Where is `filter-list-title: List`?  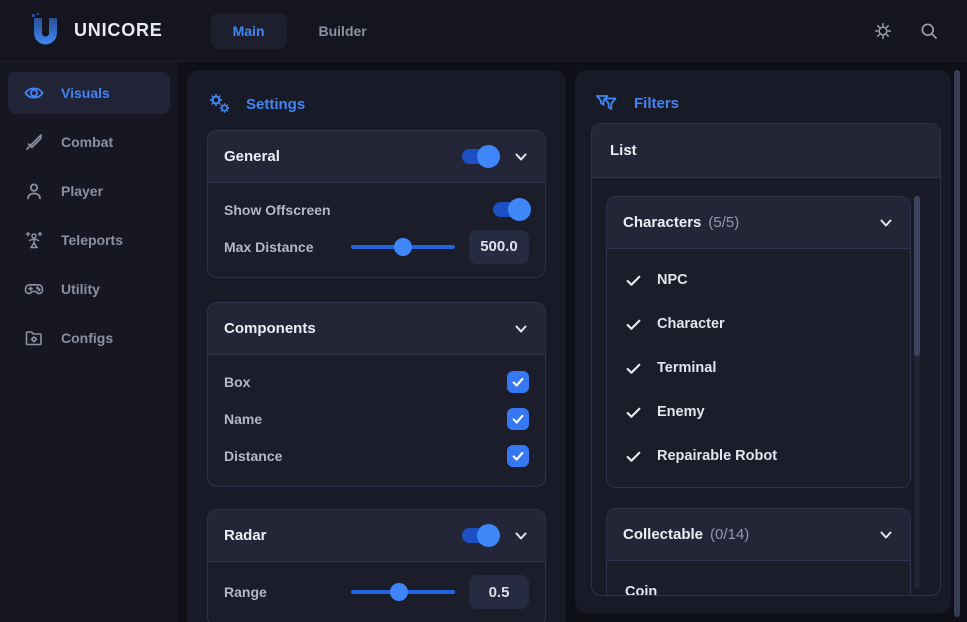 filter-list-title: List is located at coordinates (623, 150).